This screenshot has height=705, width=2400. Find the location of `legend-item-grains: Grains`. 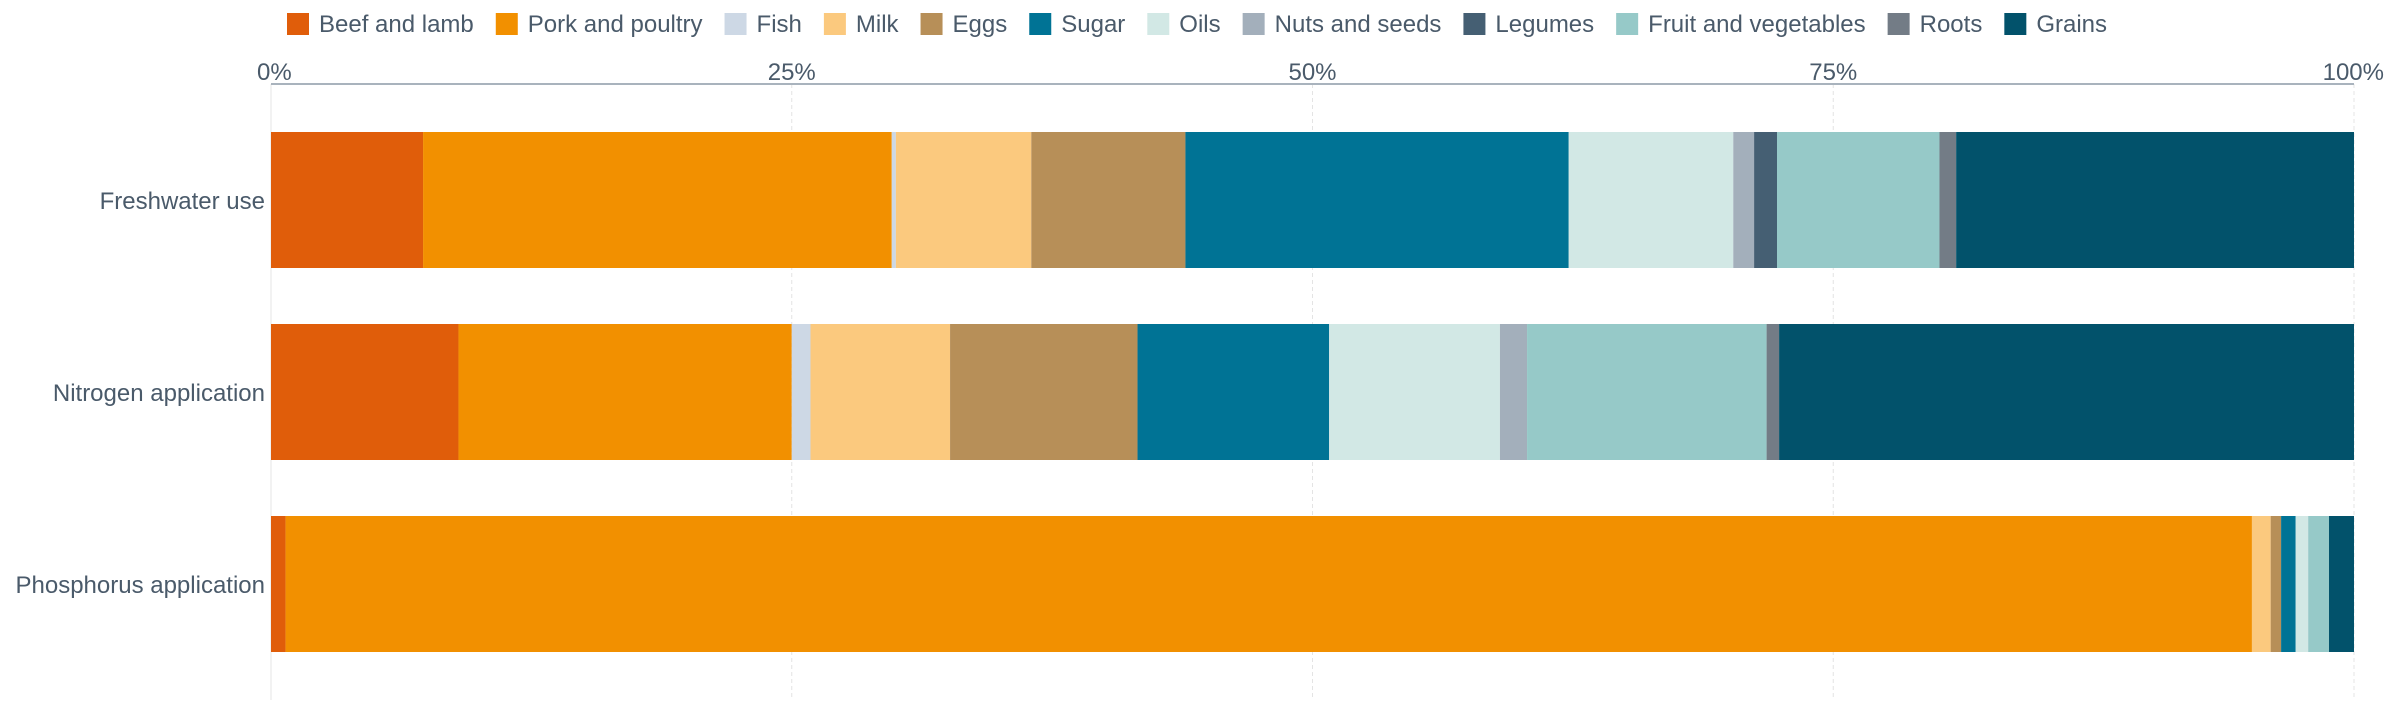

legend-item-grains: Grains is located at coordinates (2055, 24).